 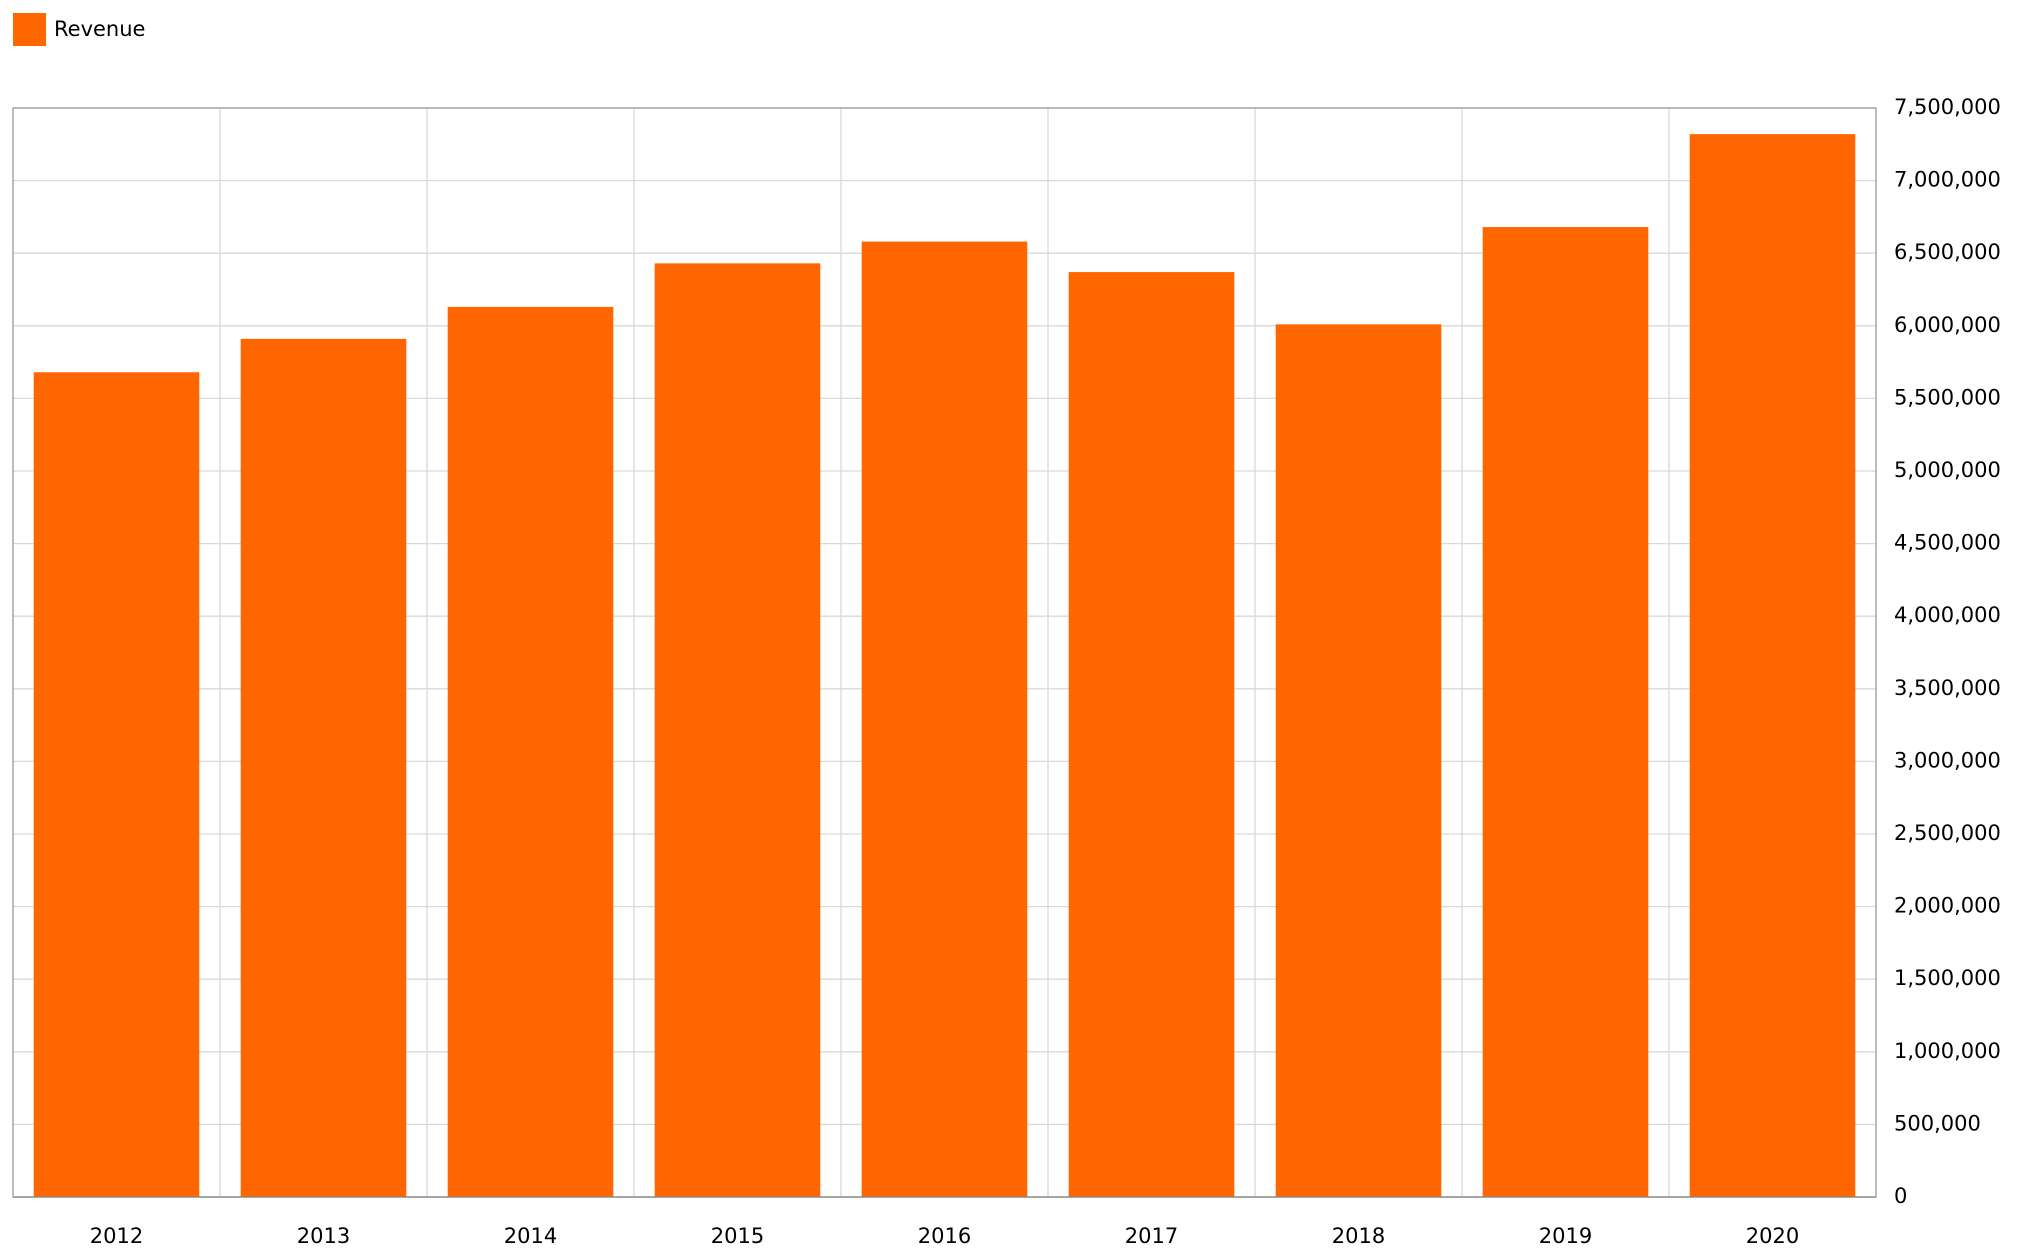 I want to click on y-tick-label: 3,000,000, so click(x=1947, y=760).